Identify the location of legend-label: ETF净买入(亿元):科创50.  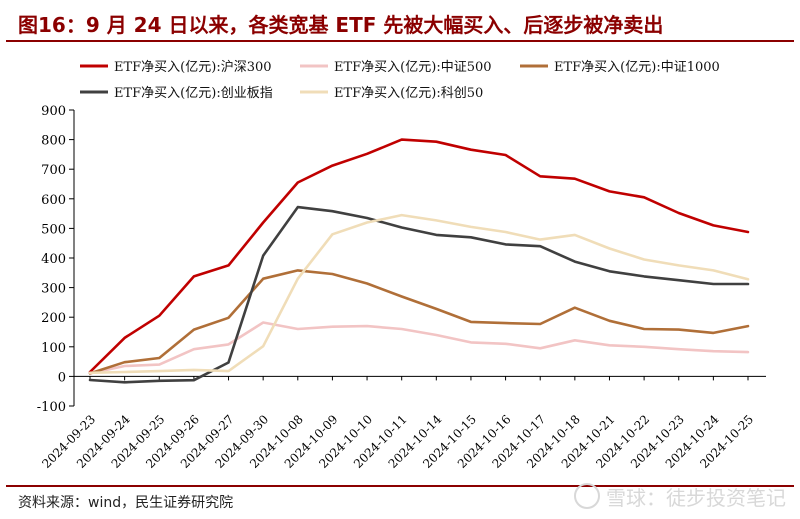
(408, 93).